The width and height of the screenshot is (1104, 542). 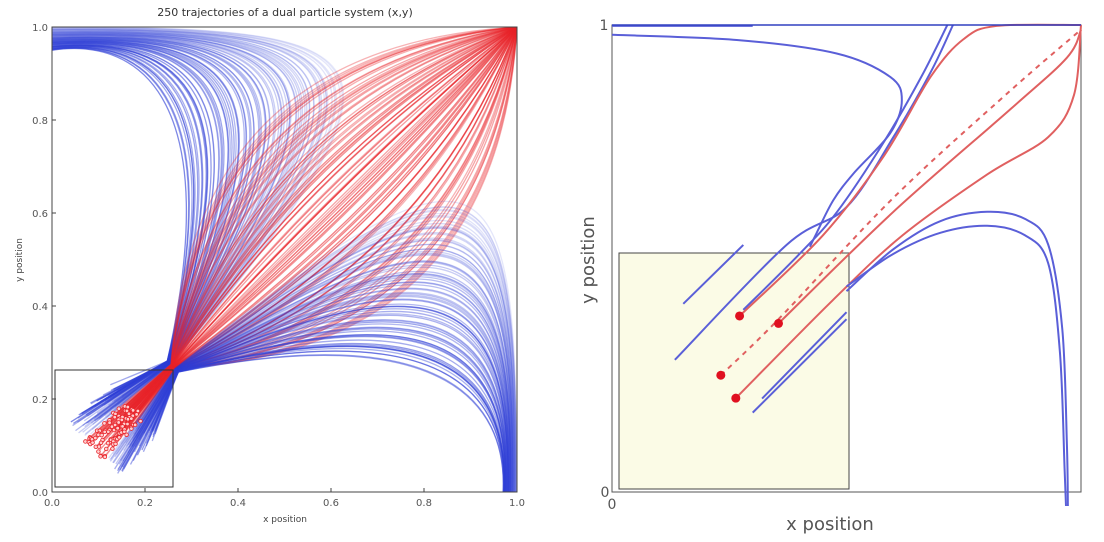 What do you see at coordinates (145, 503) in the screenshot?
I see `left-x-tick-label: 0.2` at bounding box center [145, 503].